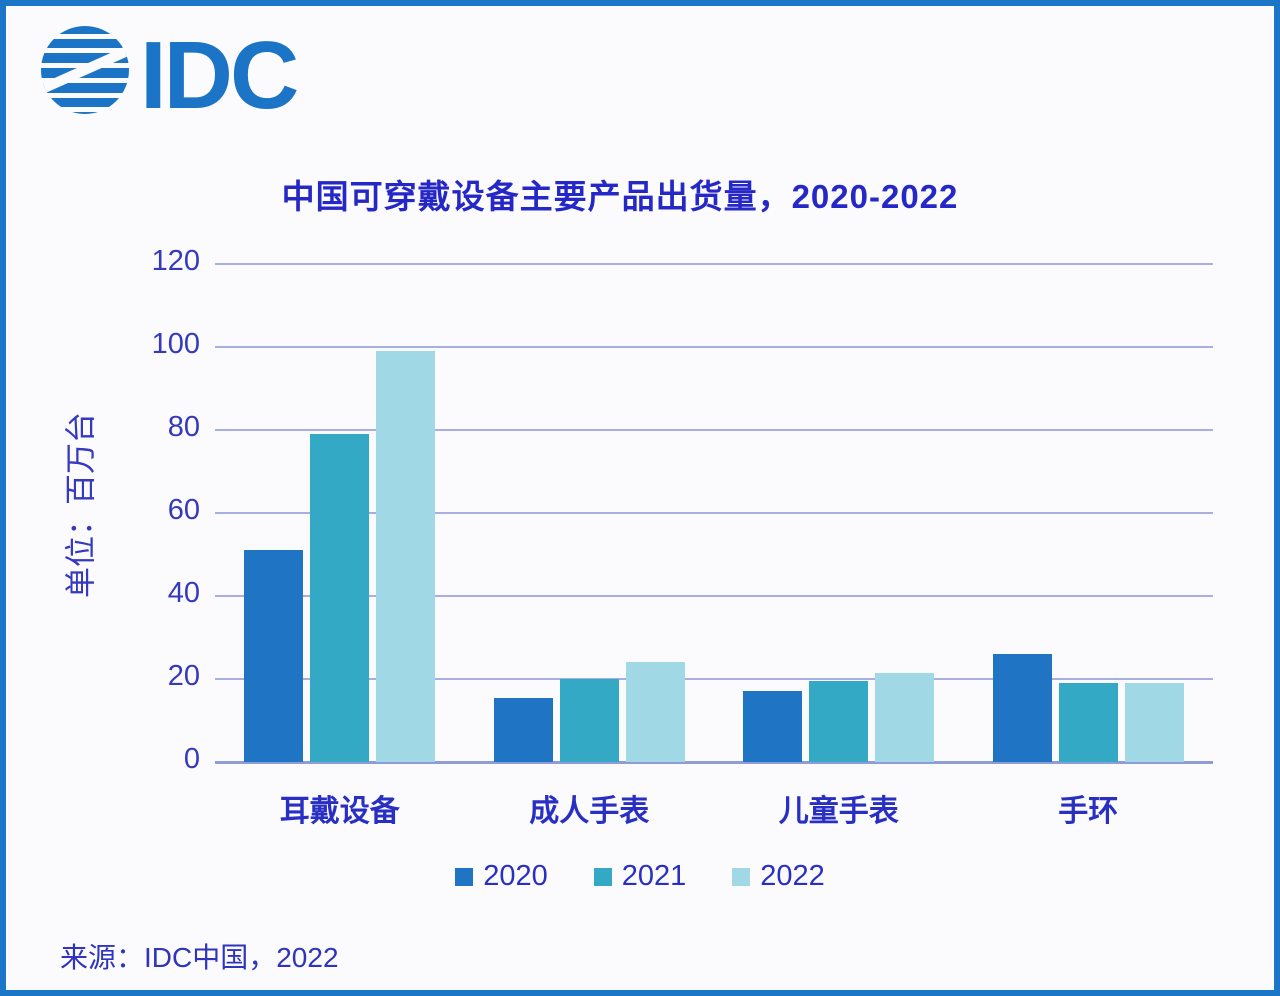  Describe the element at coordinates (175, 344) in the screenshot. I see `y-tick-label: 100` at that location.